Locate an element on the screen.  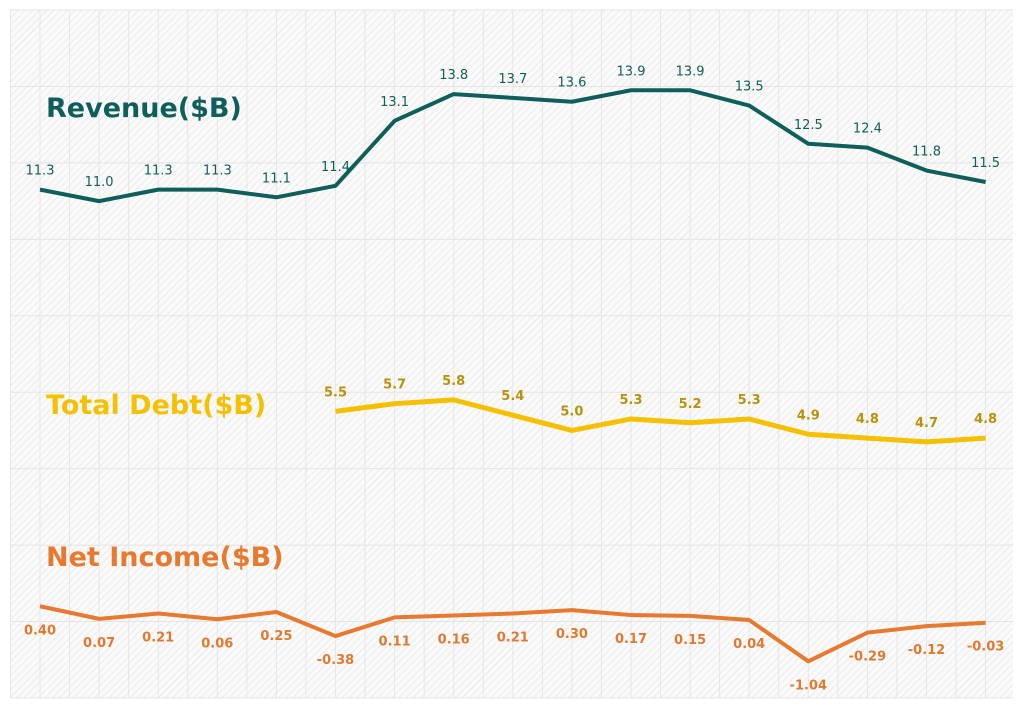
data-label: 11.4 is located at coordinates (335, 167).